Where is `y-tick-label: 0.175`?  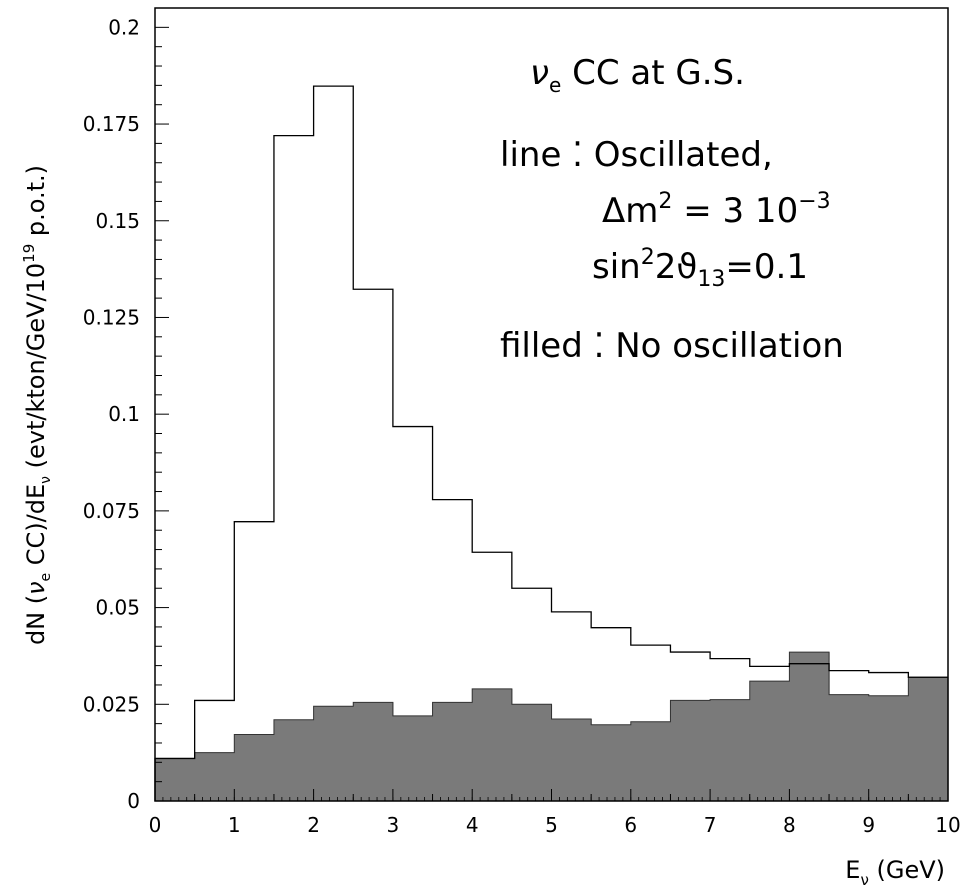 y-tick-label: 0.175 is located at coordinates (111, 124).